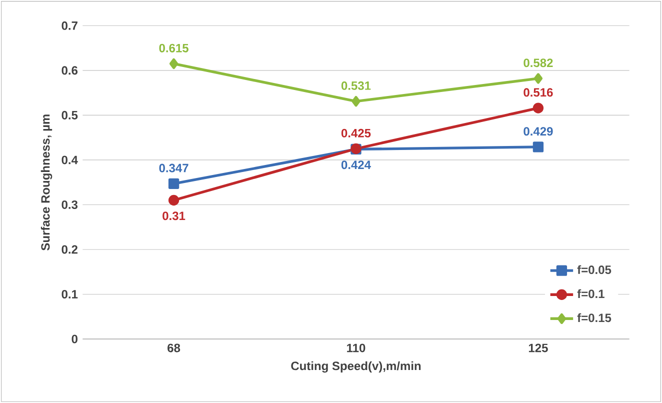  Describe the element at coordinates (46, 182) in the screenshot. I see `y-axis-title: Surface Roughness, µm` at that location.